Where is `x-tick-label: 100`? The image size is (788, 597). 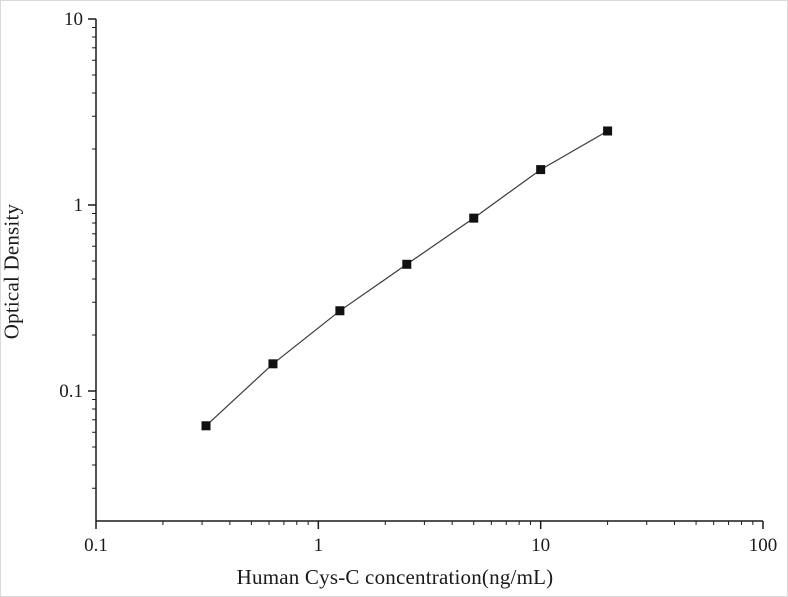
x-tick-label: 100 is located at coordinates (763, 545).